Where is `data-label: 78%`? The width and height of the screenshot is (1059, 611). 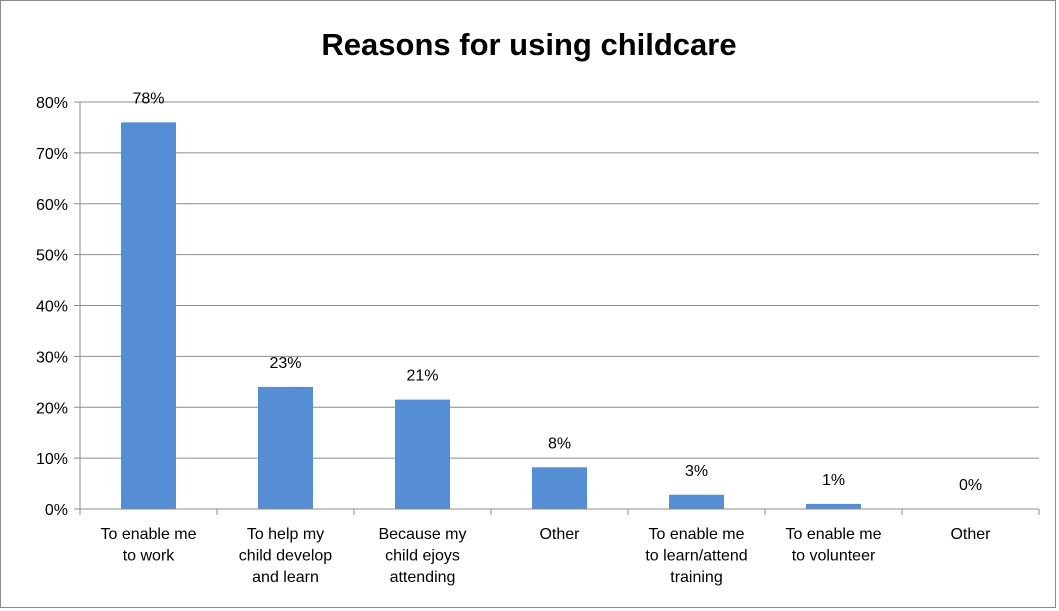
data-label: 78% is located at coordinates (148, 98).